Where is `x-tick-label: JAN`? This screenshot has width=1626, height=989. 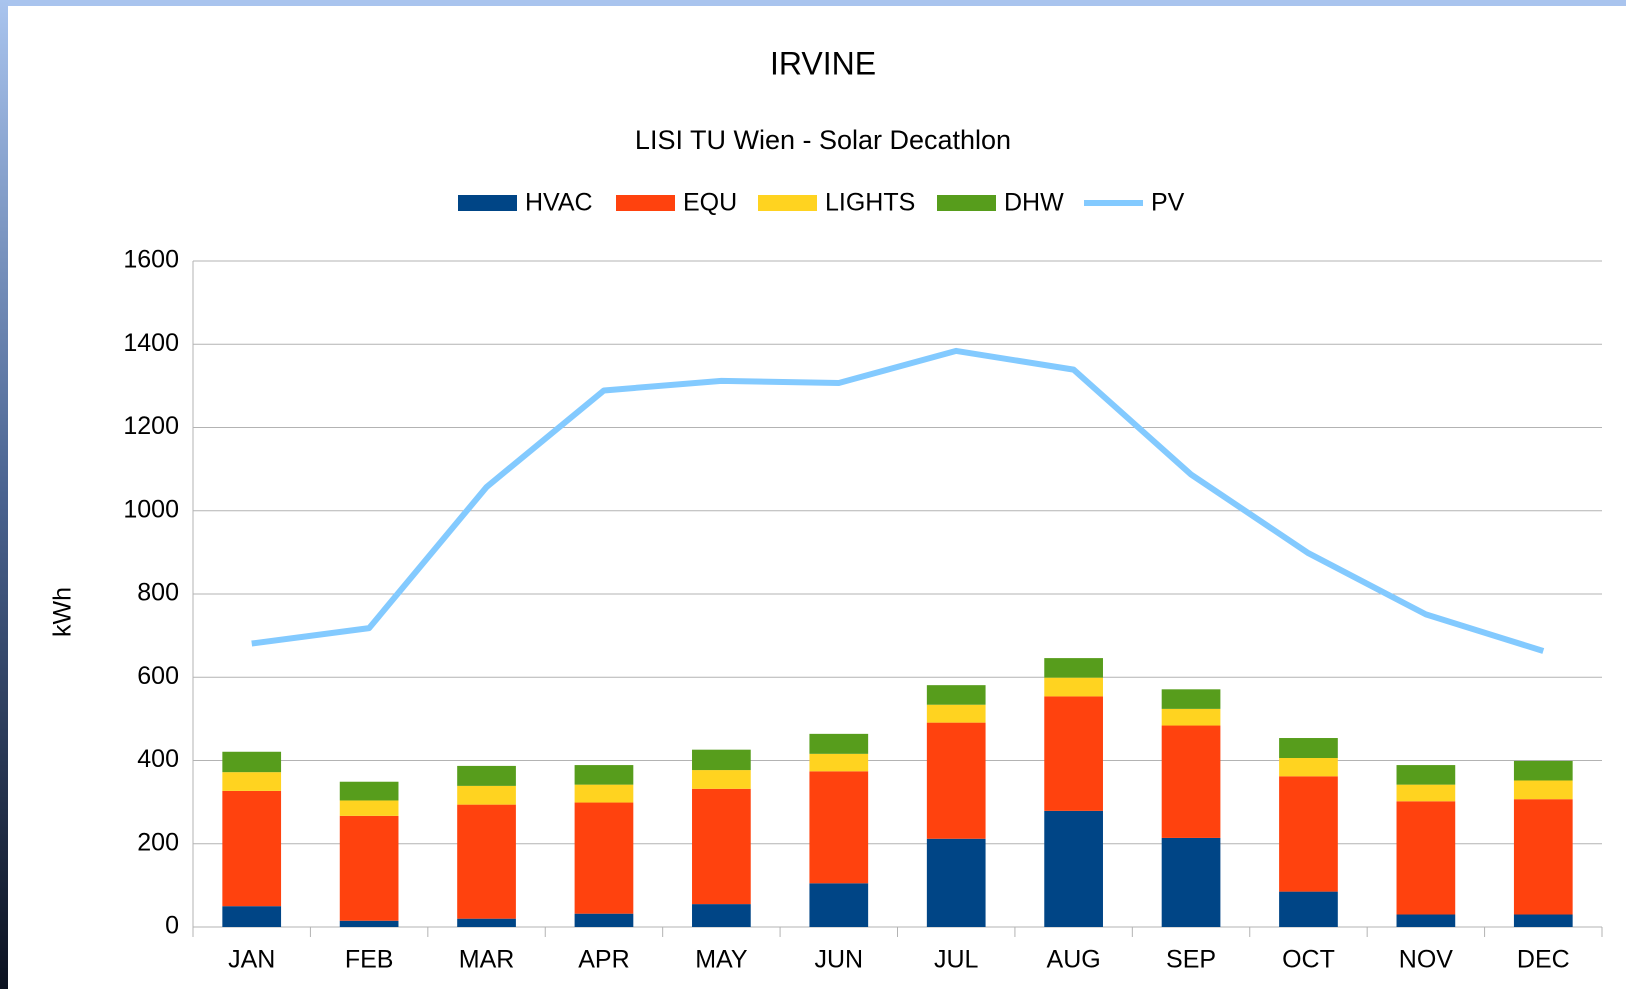 x-tick-label: JAN is located at coordinates (251, 960).